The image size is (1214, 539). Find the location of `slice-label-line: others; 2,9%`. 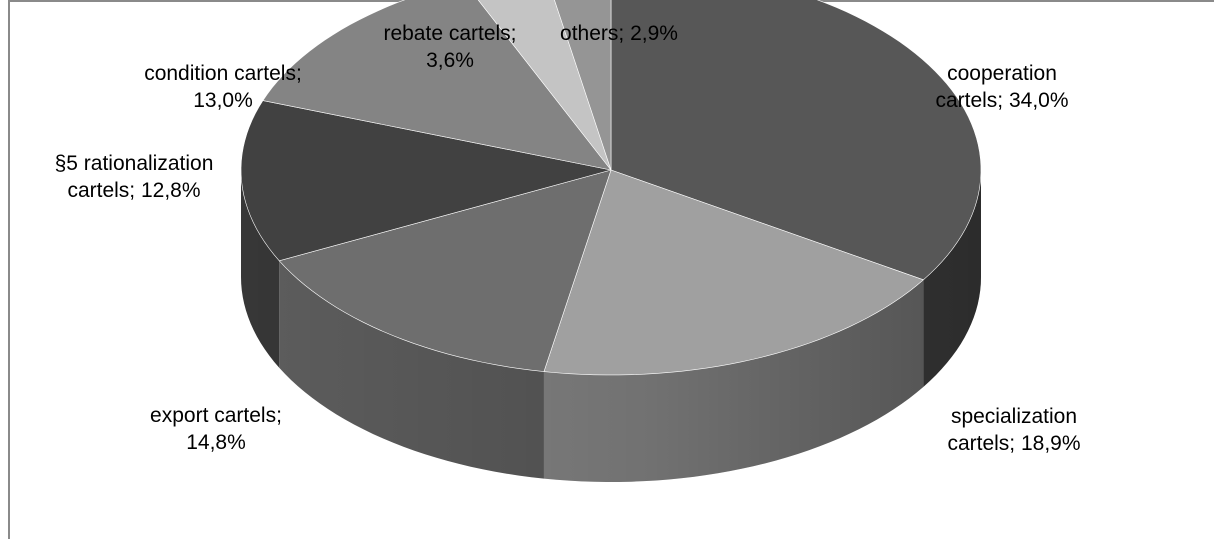

slice-label-line: others; 2,9% is located at coordinates (619, 33).